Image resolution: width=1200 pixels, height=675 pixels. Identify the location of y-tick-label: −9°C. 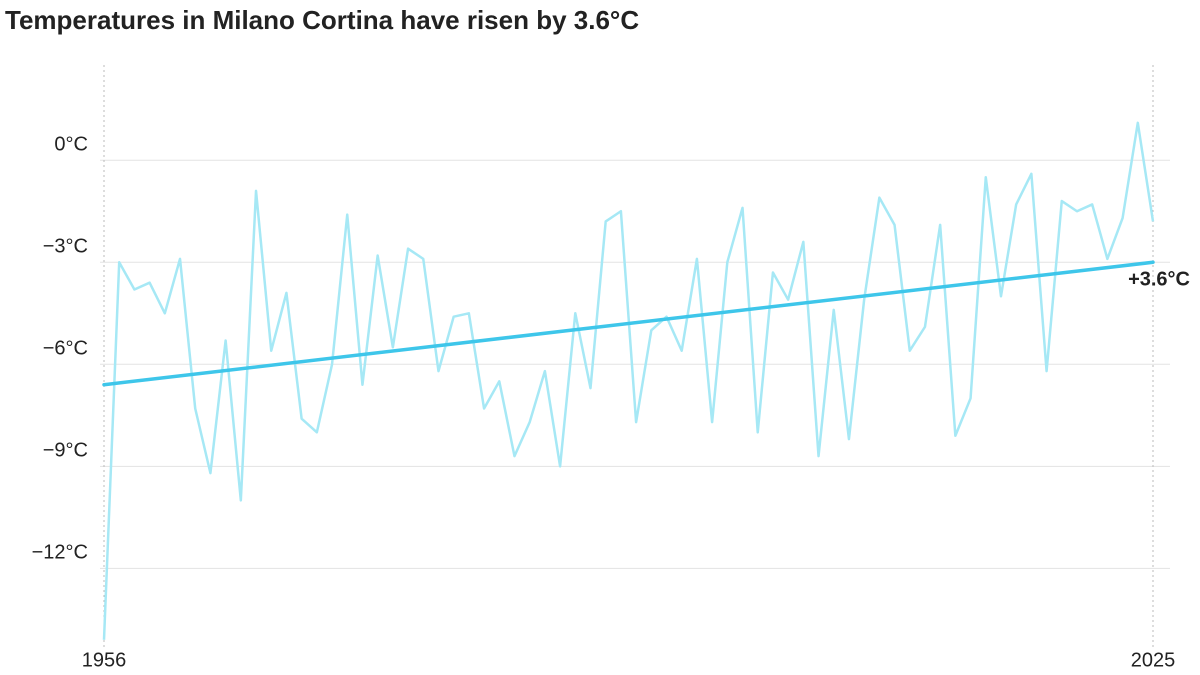
(65, 451).